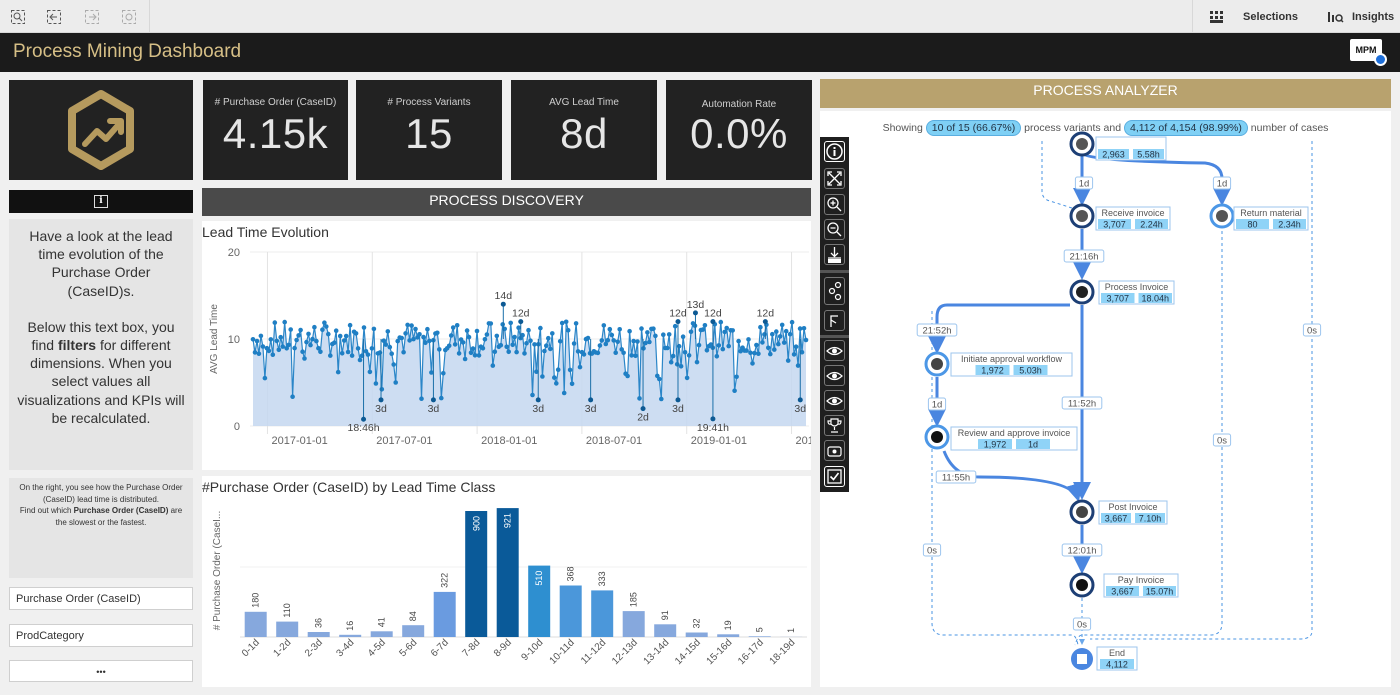 This screenshot has width=1400, height=695. Describe the element at coordinates (834, 375) in the screenshot. I see `eye-icon` at that location.